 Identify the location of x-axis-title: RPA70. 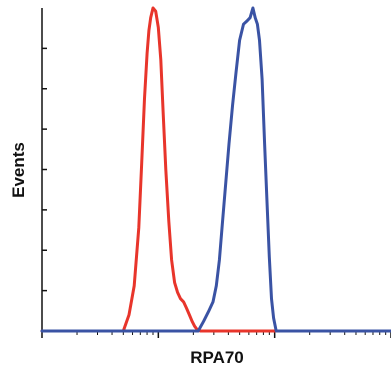
(217, 357).